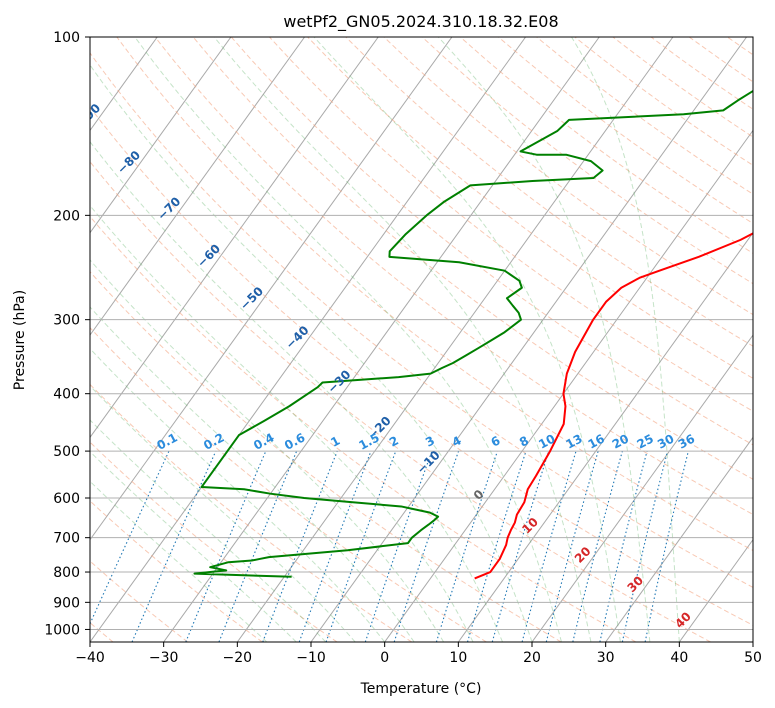 This screenshot has width=775, height=708. Describe the element at coordinates (66, 539) in the screenshot. I see `y-tick-label: 700` at that location.